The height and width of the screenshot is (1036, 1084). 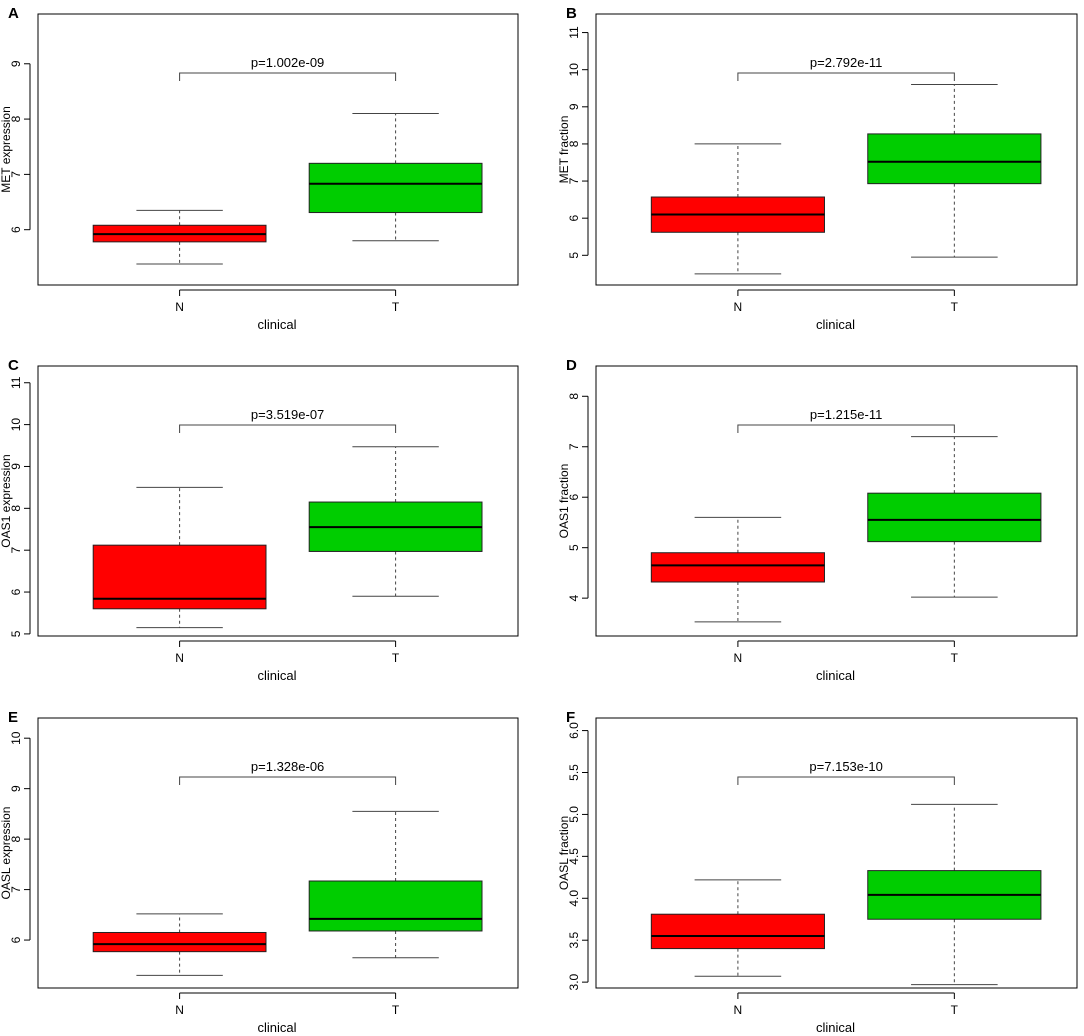 I want to click on y-axis-title: OASL fraction, so click(x=564, y=853).